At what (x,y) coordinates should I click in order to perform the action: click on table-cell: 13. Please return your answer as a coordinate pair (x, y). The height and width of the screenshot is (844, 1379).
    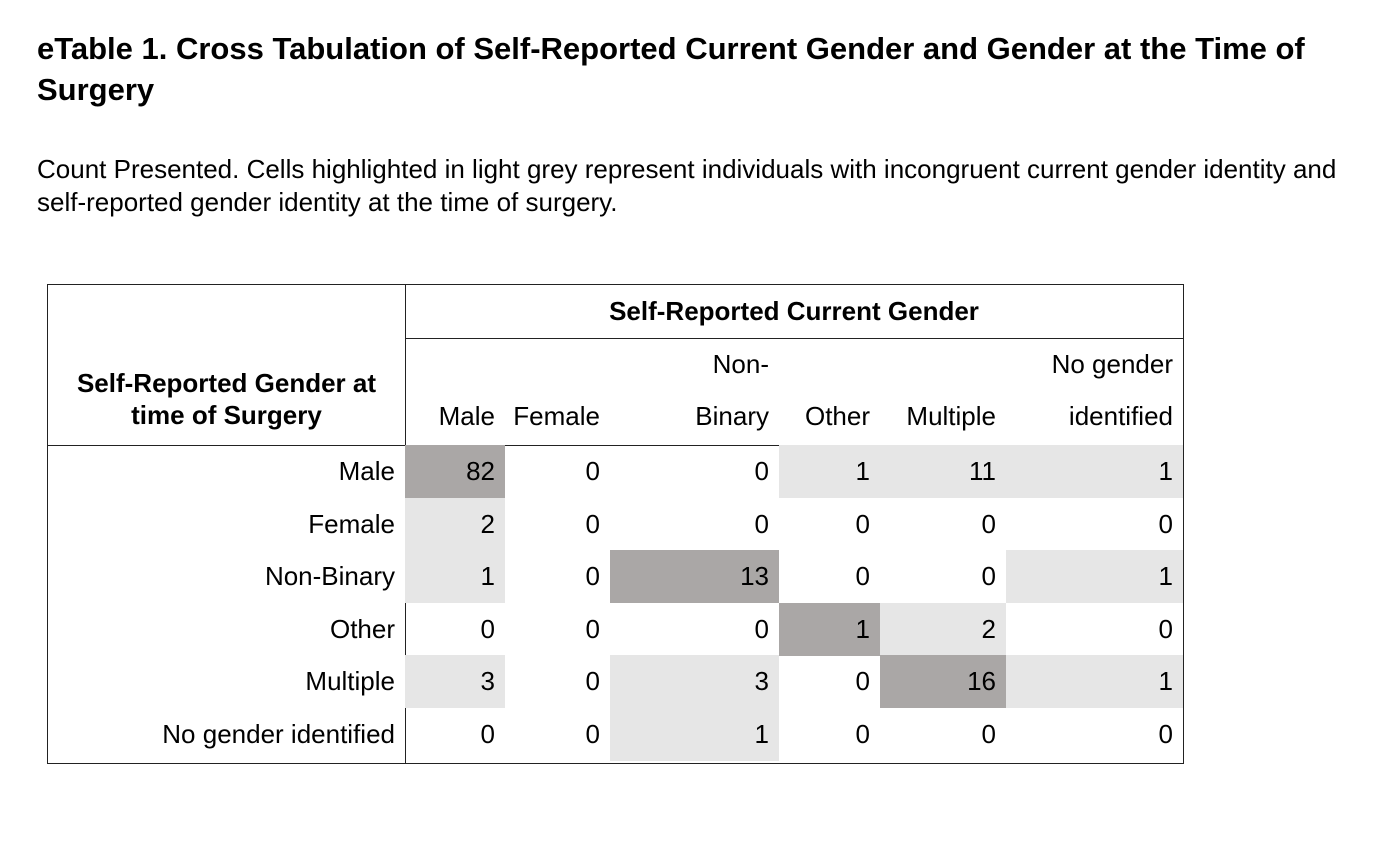
    Looking at the image, I should click on (694, 576).